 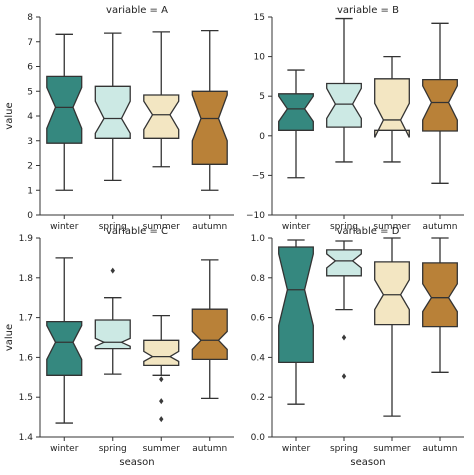 I want to click on y-tick-label: 1.6, so click(x=26, y=358).